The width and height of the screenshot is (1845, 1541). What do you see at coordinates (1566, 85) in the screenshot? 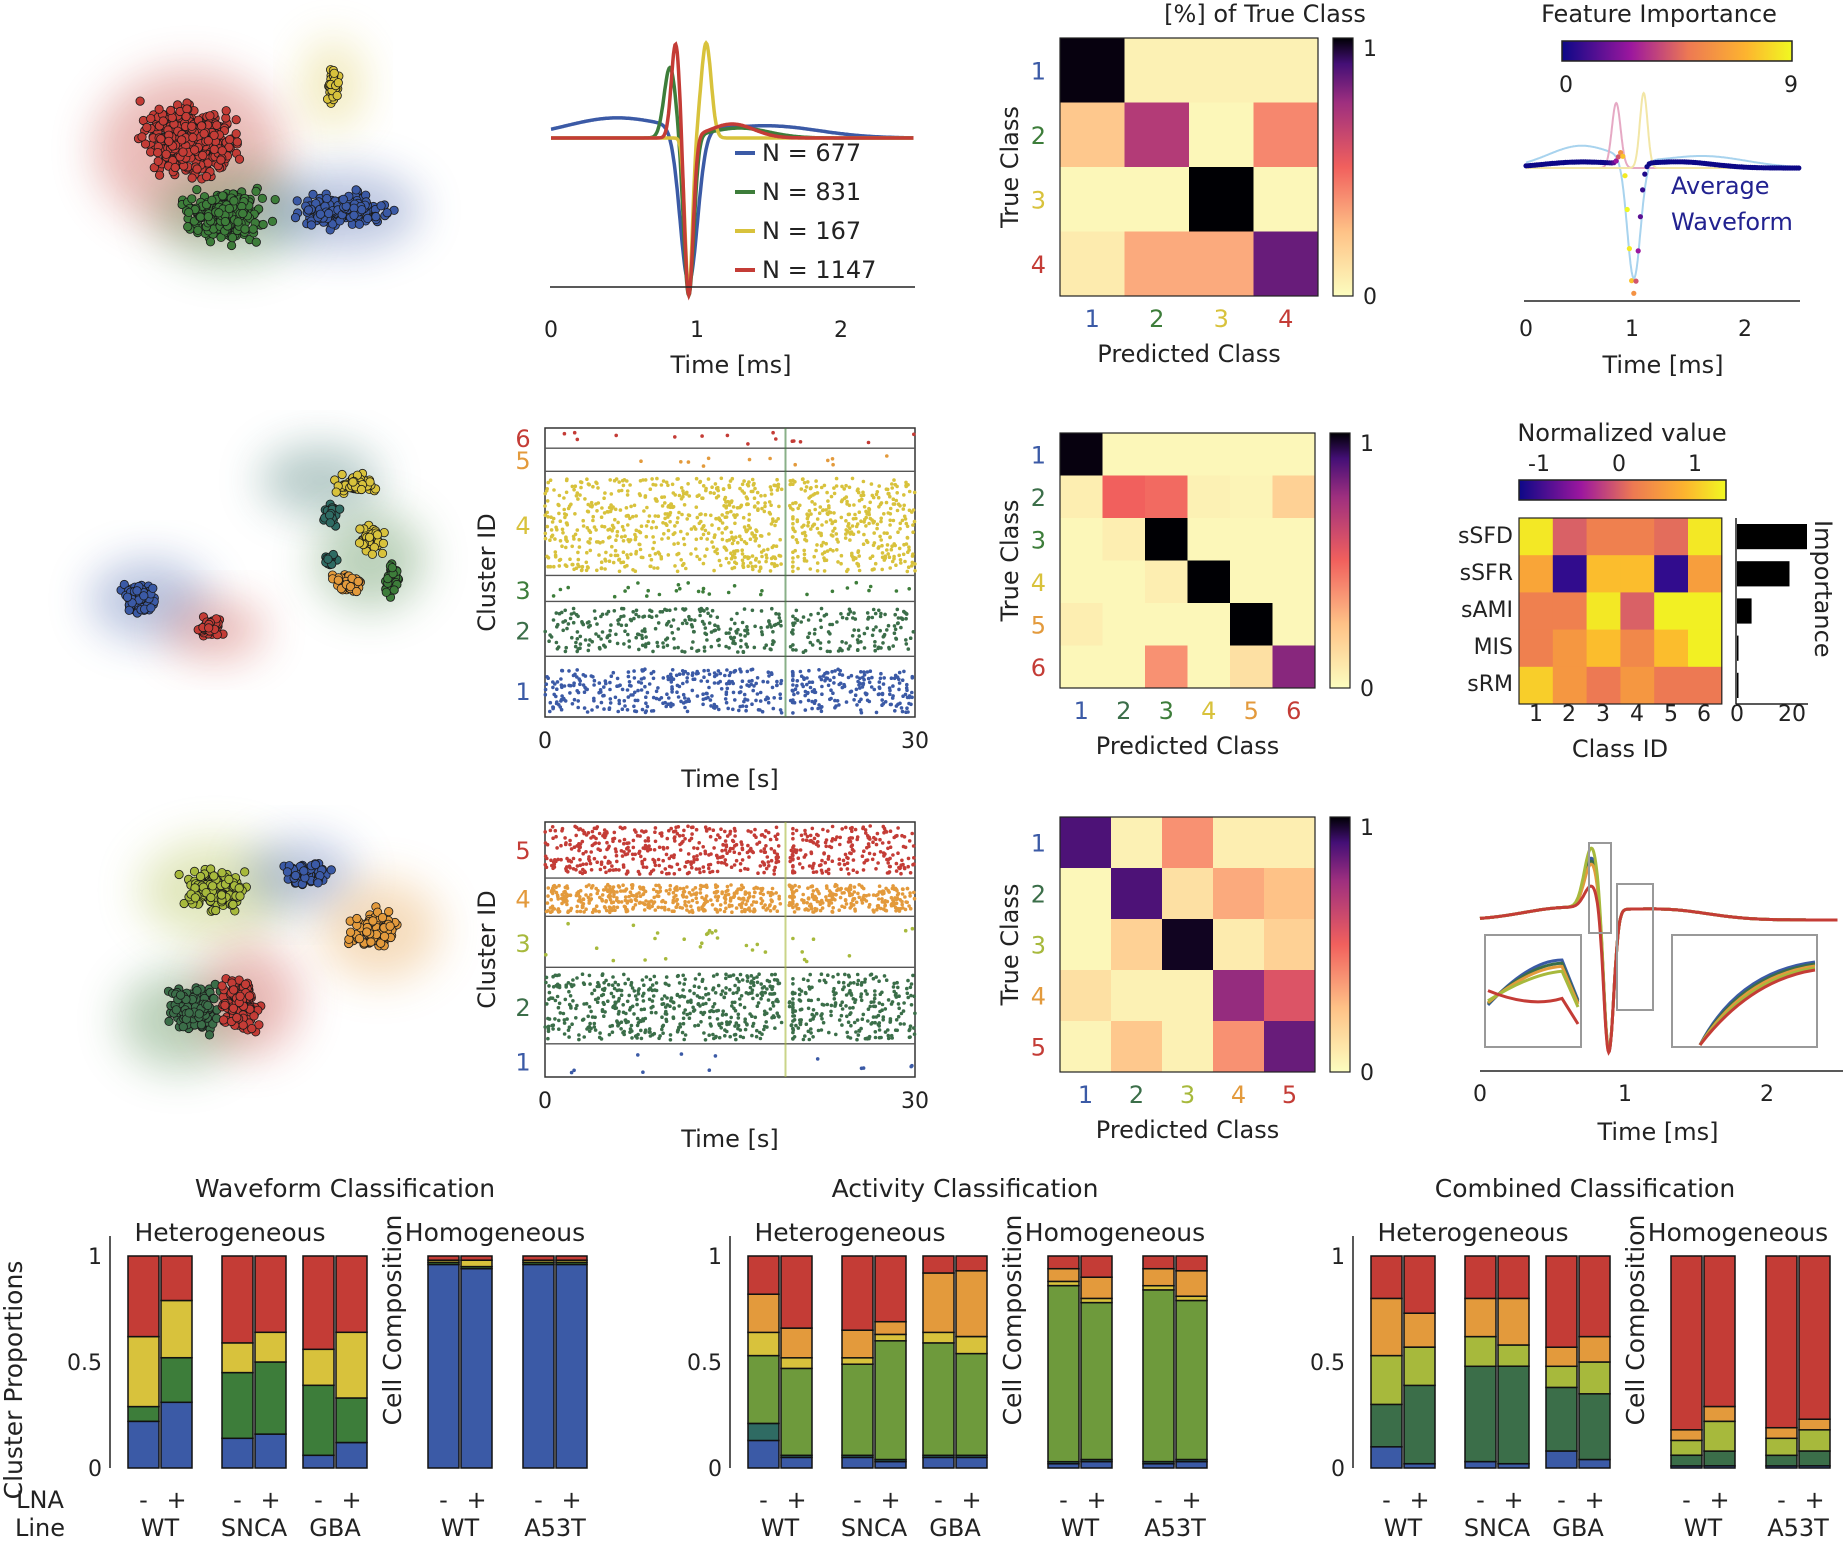
I see `feature-importance-cbar-0: 0` at bounding box center [1566, 85].